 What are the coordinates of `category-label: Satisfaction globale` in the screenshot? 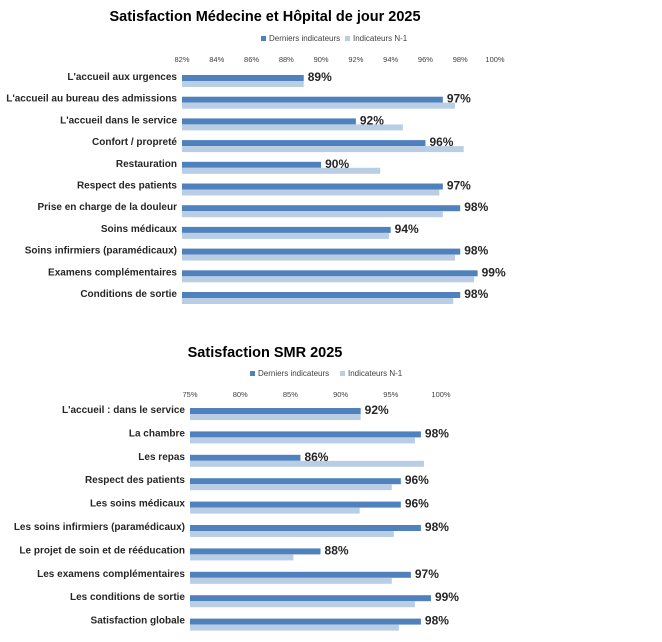 It's located at (138, 621).